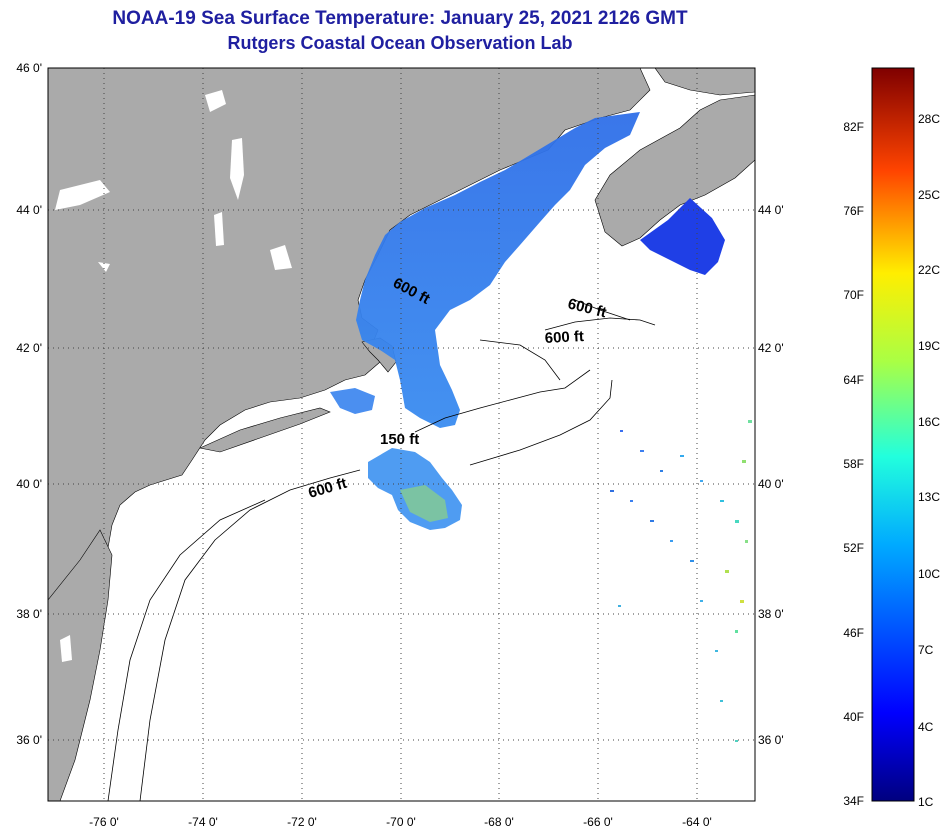  I want to click on land-delmarva, so click(80, 665).